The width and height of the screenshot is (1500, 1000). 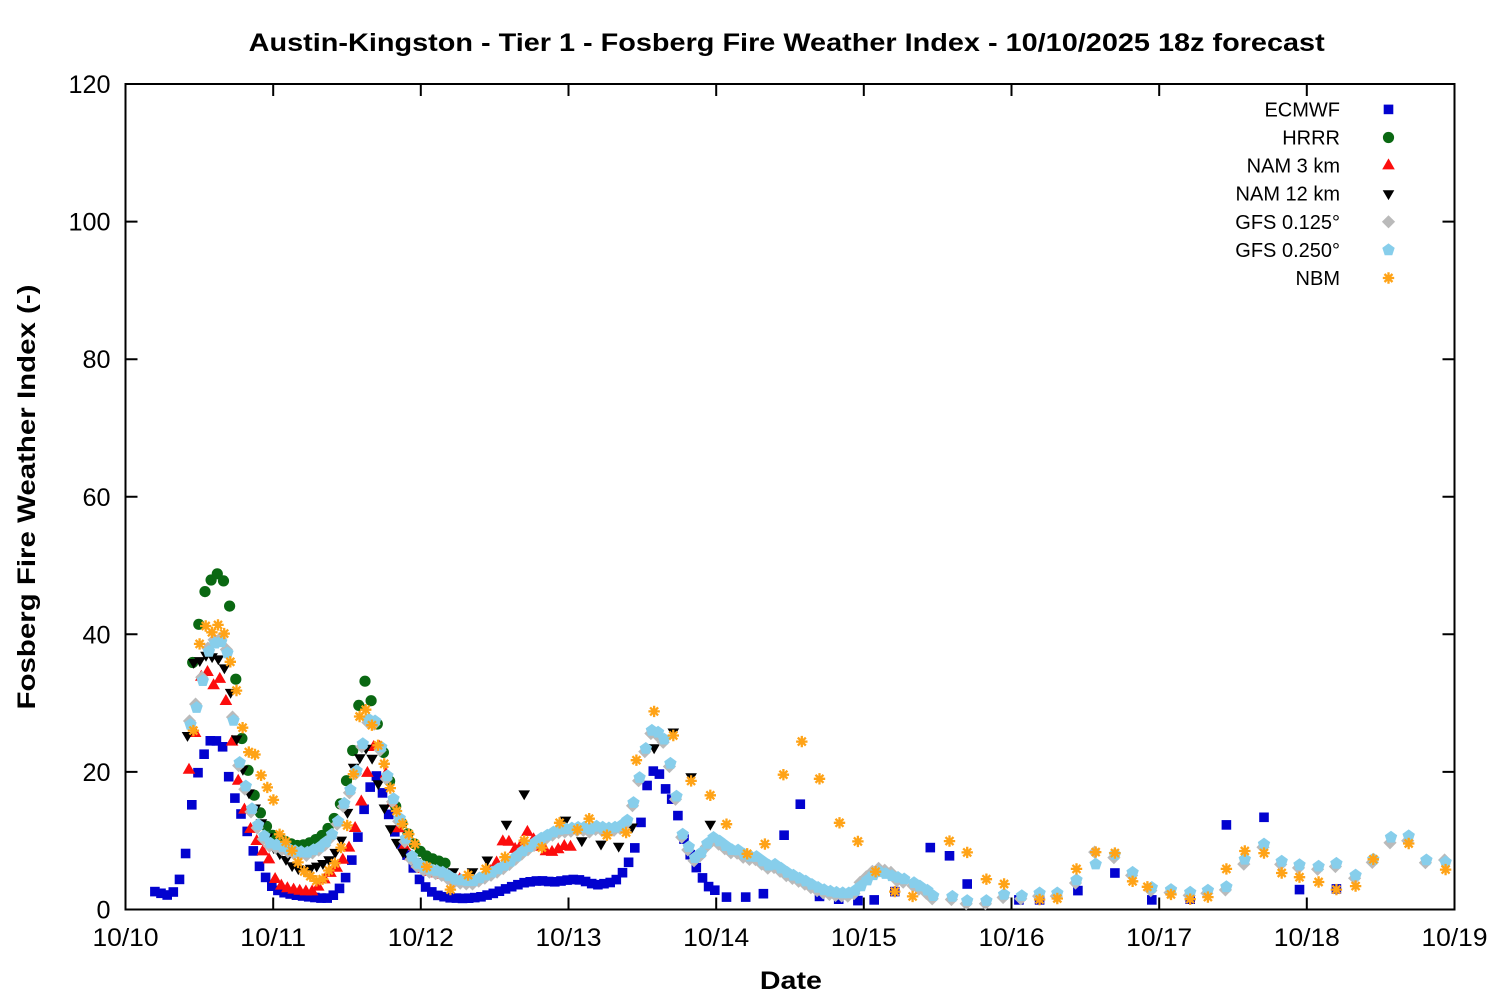 I want to click on svg-text: 40, so click(x=97, y=635).